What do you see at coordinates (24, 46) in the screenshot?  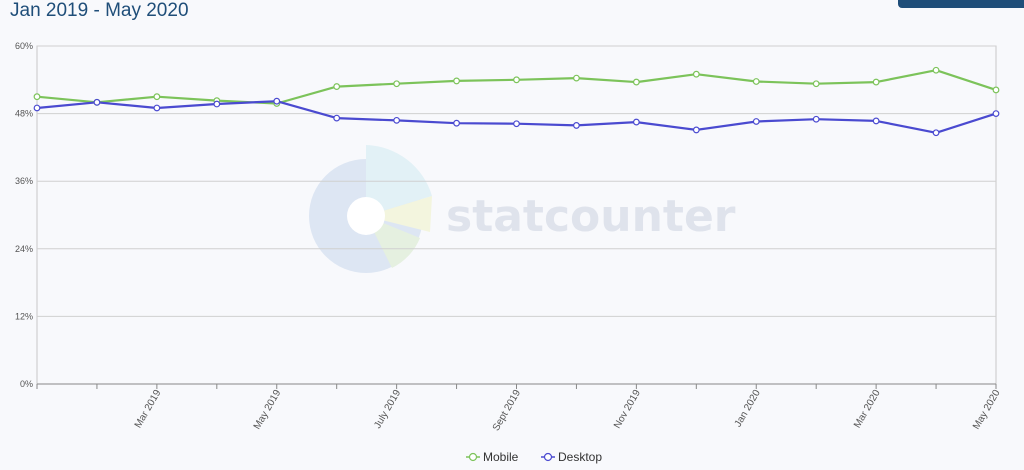 I see `y-tick-label: 60%` at bounding box center [24, 46].